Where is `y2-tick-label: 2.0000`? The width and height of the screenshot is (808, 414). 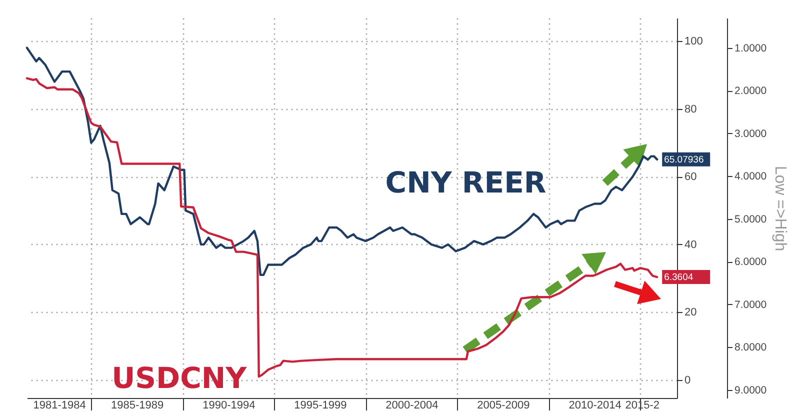
y2-tick-label: 2.0000 is located at coordinates (750, 91).